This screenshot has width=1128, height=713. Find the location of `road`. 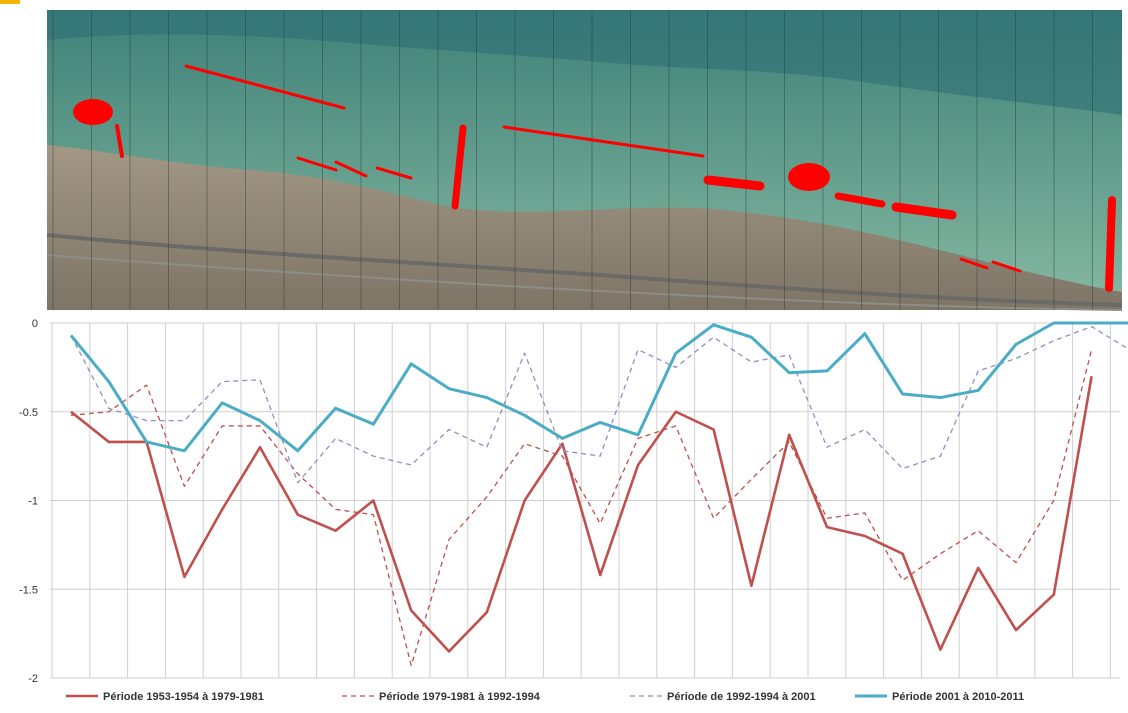

road is located at coordinates (584, 270).